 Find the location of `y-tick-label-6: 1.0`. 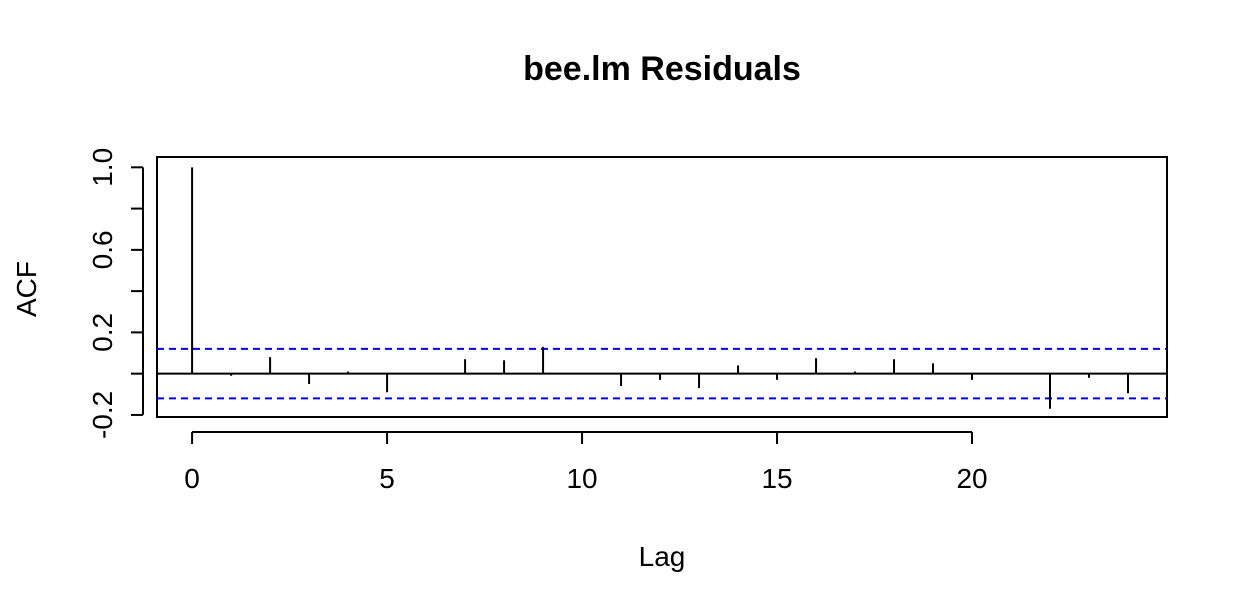

y-tick-label-6: 1.0 is located at coordinates (102, 167).